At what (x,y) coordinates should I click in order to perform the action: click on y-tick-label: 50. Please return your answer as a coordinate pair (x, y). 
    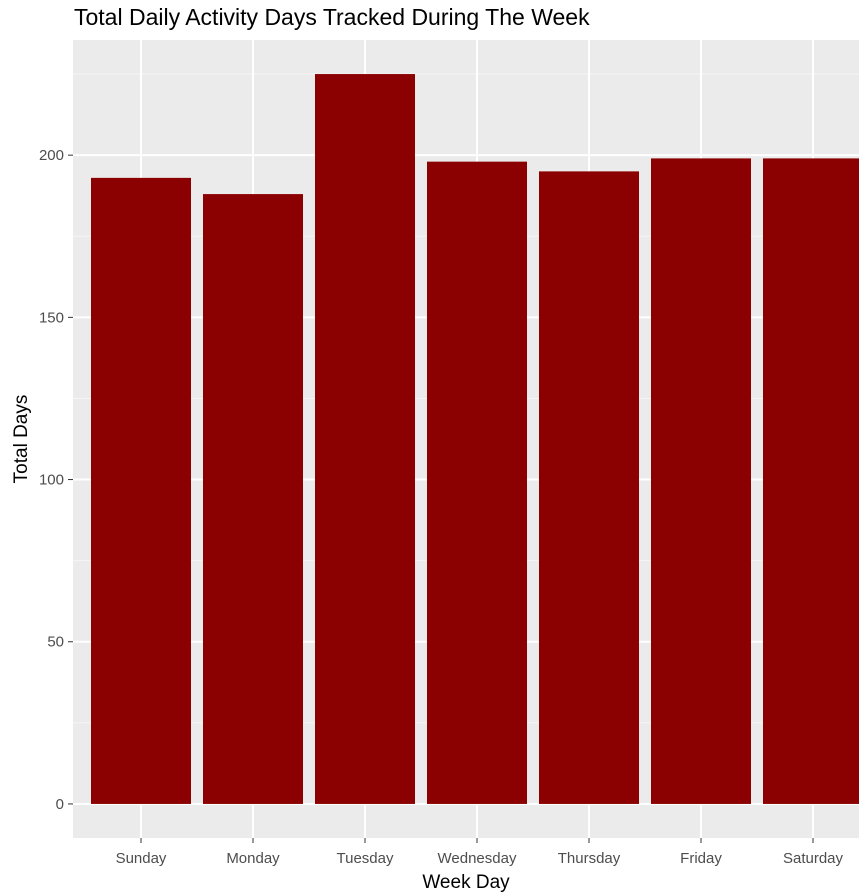
    Looking at the image, I should click on (55, 642).